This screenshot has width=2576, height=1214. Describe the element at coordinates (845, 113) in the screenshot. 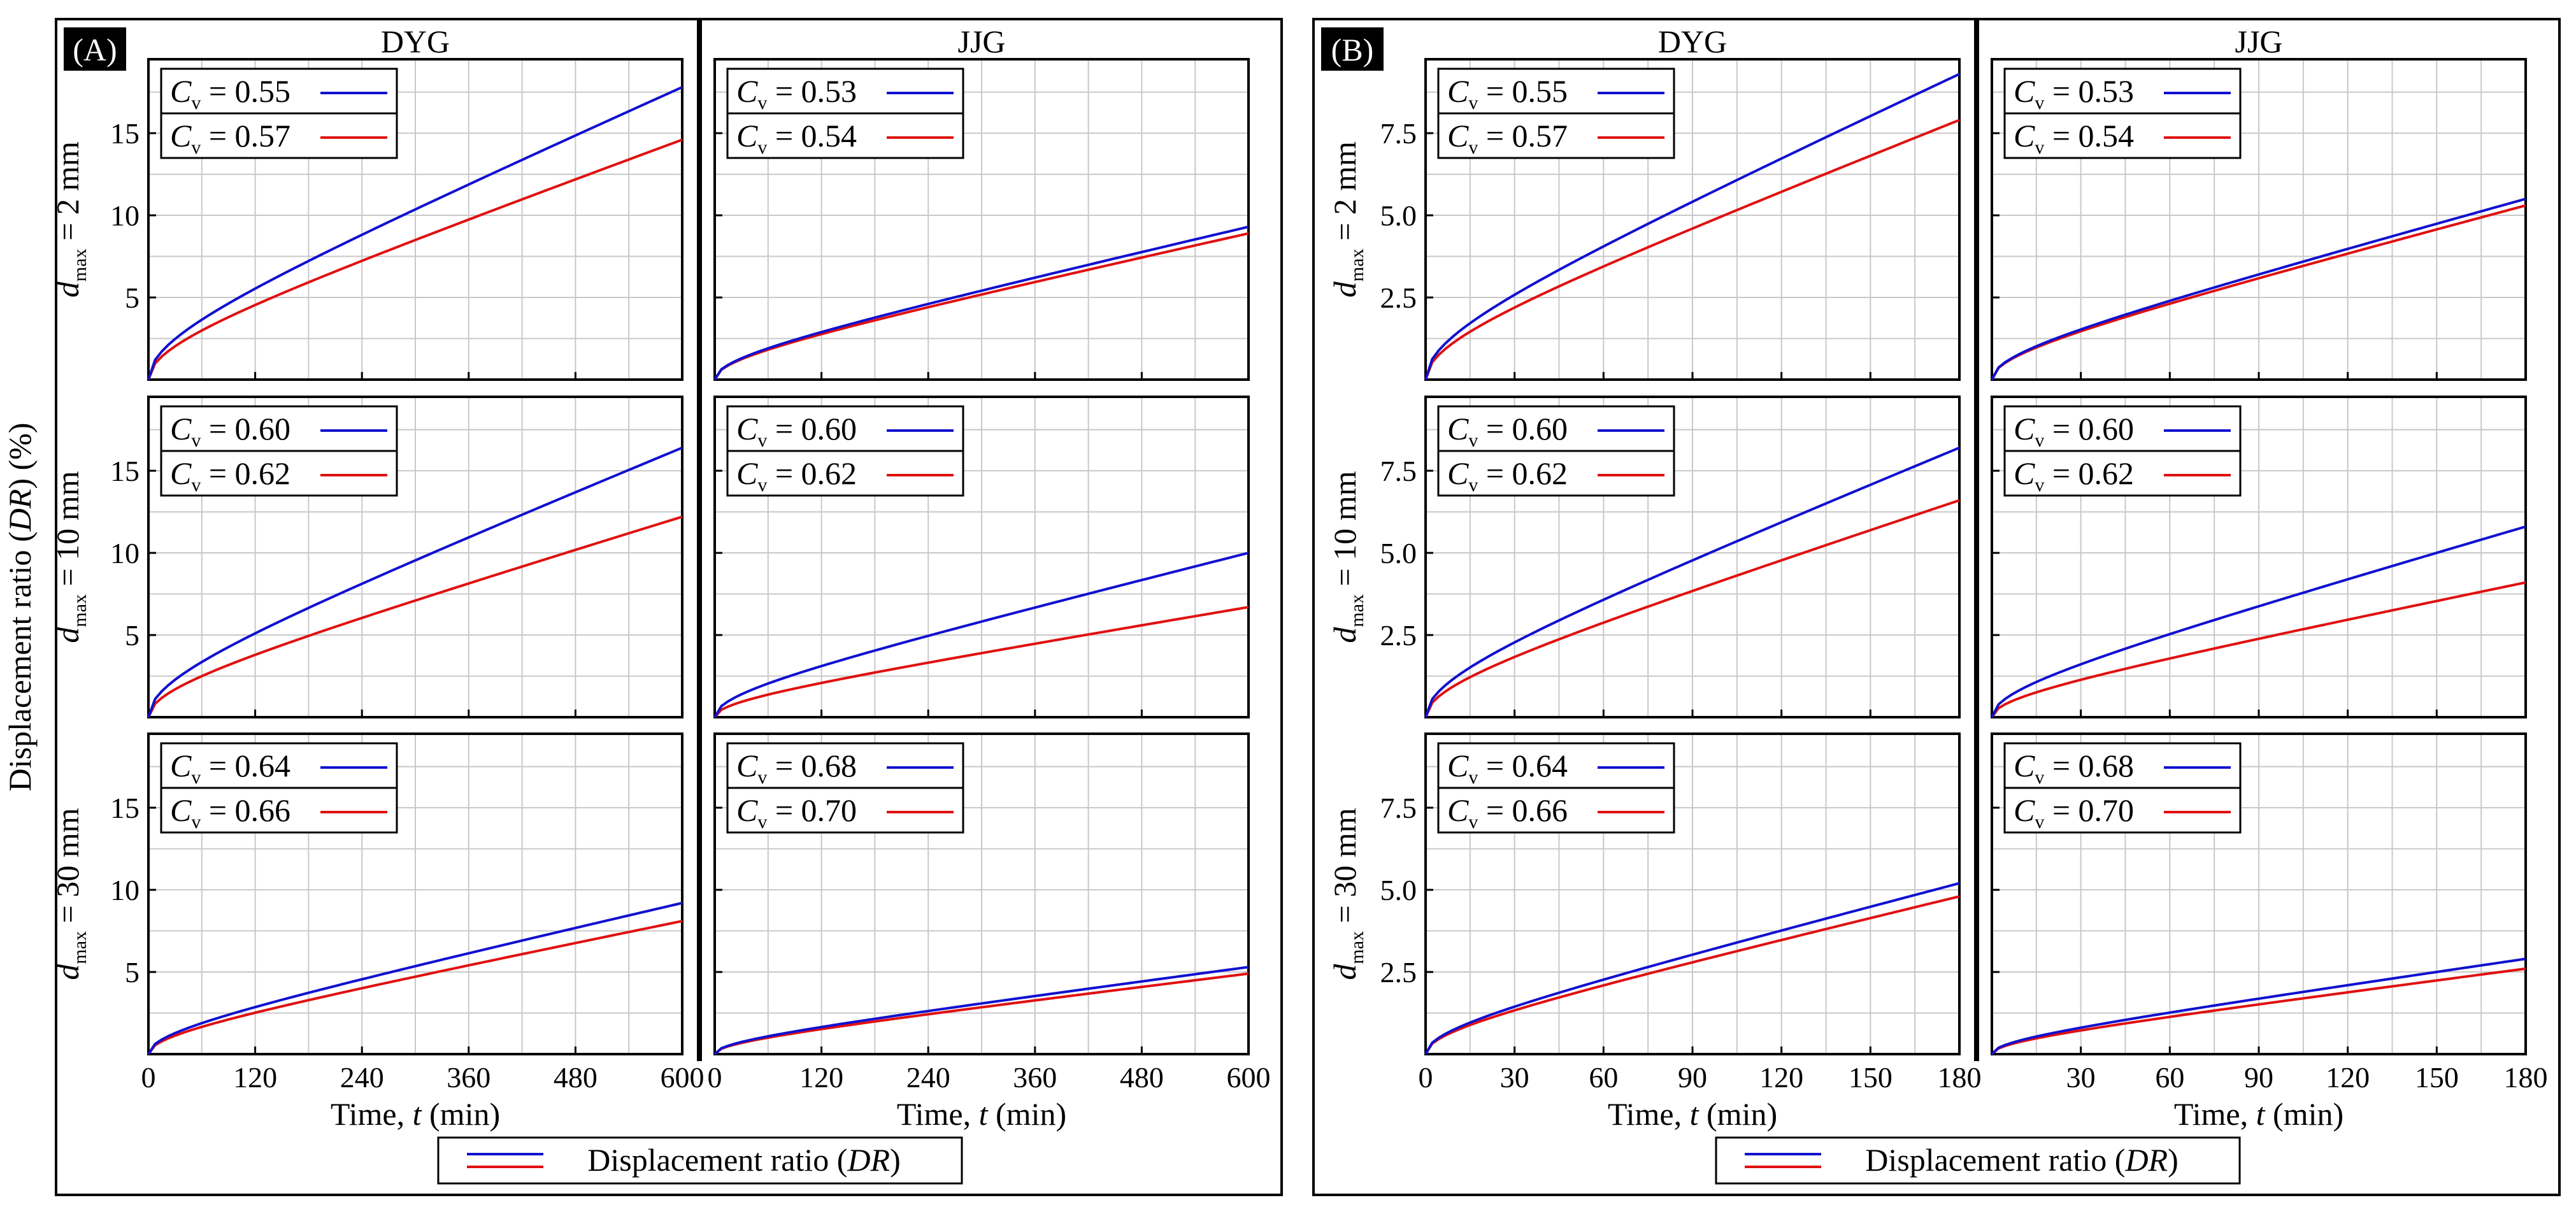

I see `cell-legend: Cv = 0.53 Cv = 0.54` at that location.